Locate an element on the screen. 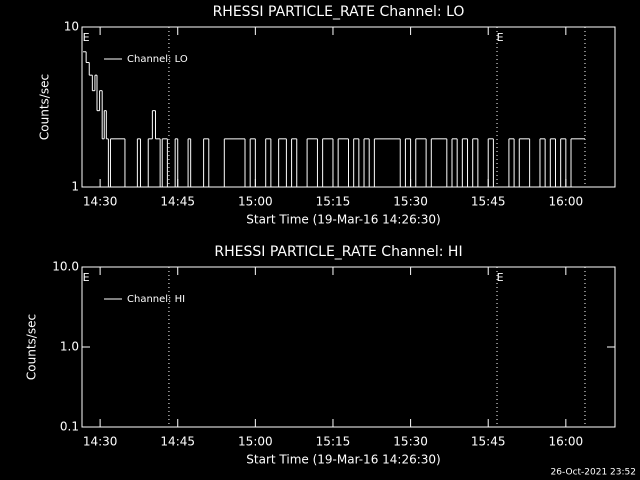  y-tick-label: 0.1 is located at coordinates (69, 427).